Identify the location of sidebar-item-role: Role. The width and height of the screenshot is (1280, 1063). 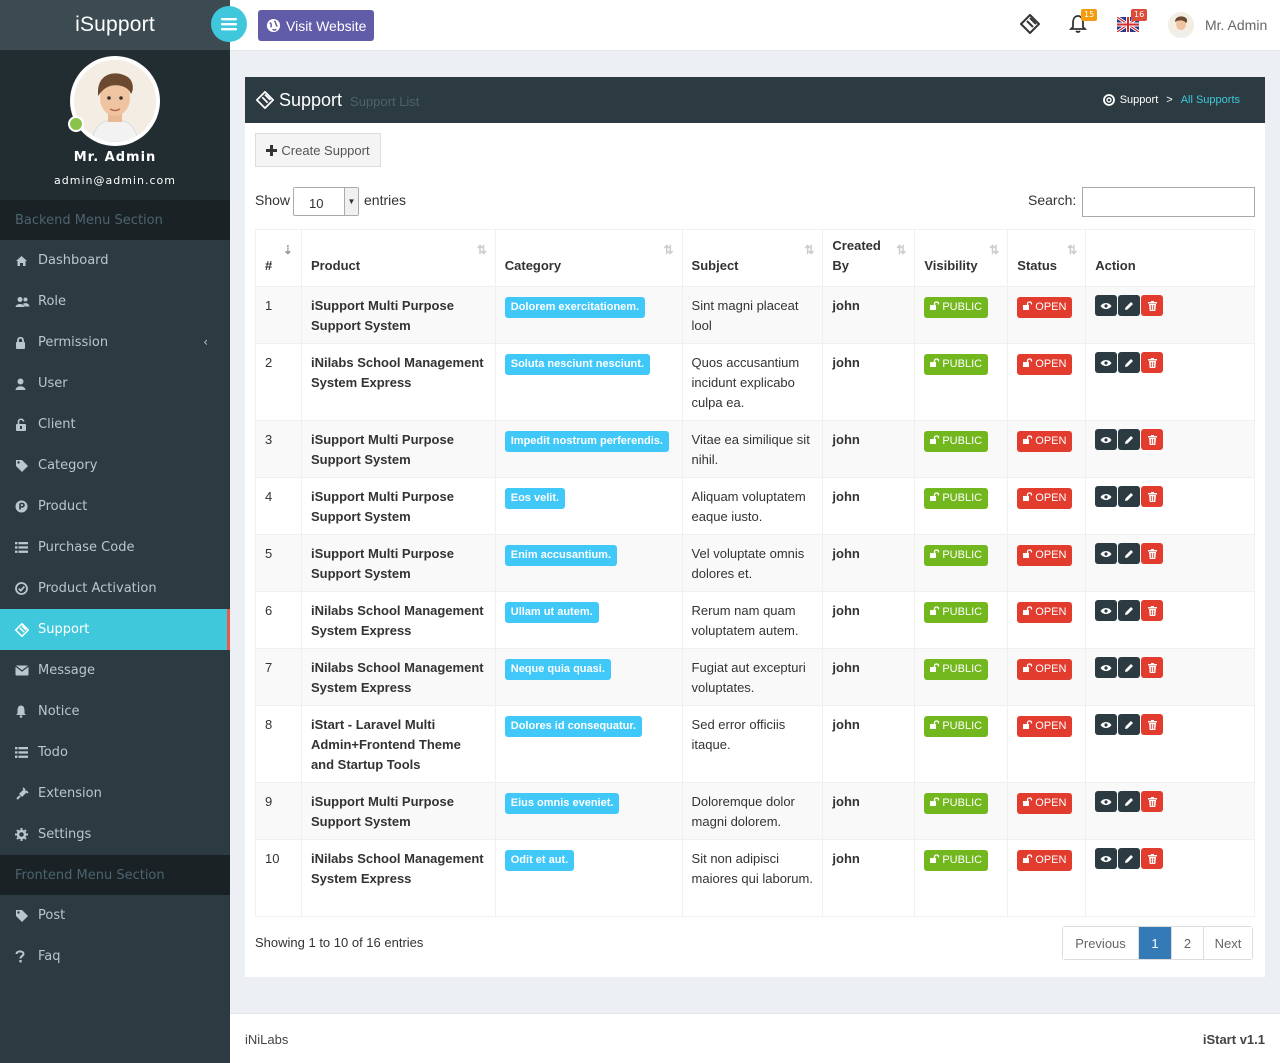
(115, 301).